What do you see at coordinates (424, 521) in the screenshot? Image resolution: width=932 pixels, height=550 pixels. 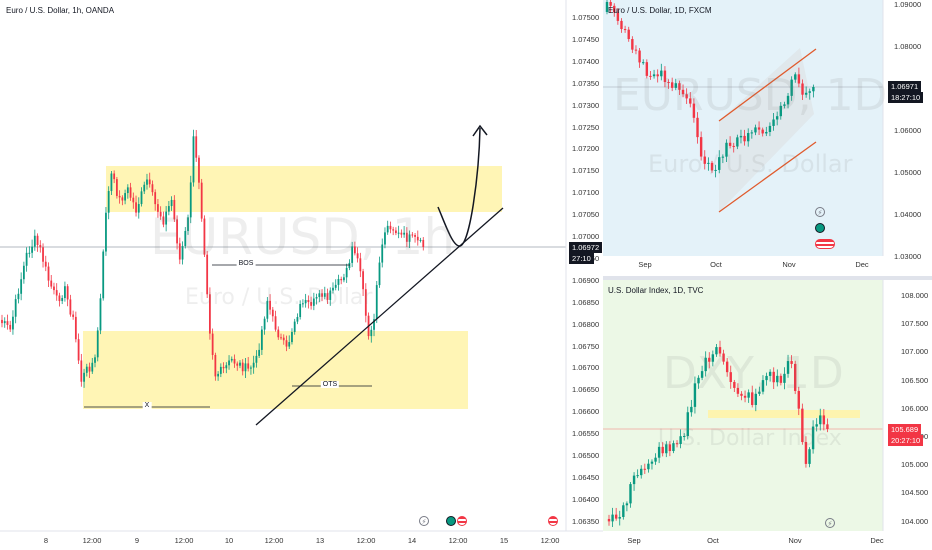 I see `lightning-icon: ⚡` at bounding box center [424, 521].